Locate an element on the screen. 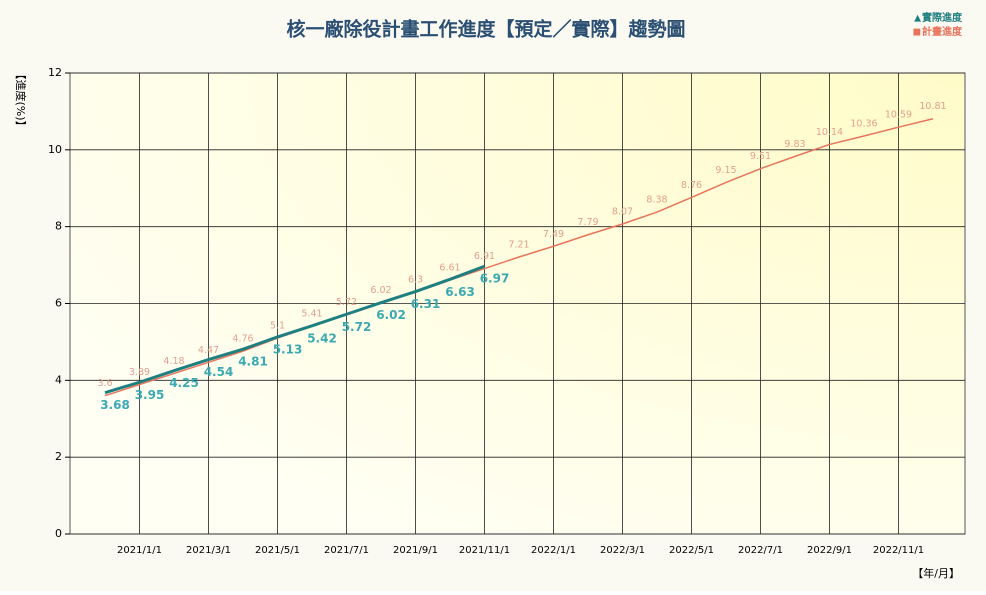  data-label: 7.79 is located at coordinates (587, 222).